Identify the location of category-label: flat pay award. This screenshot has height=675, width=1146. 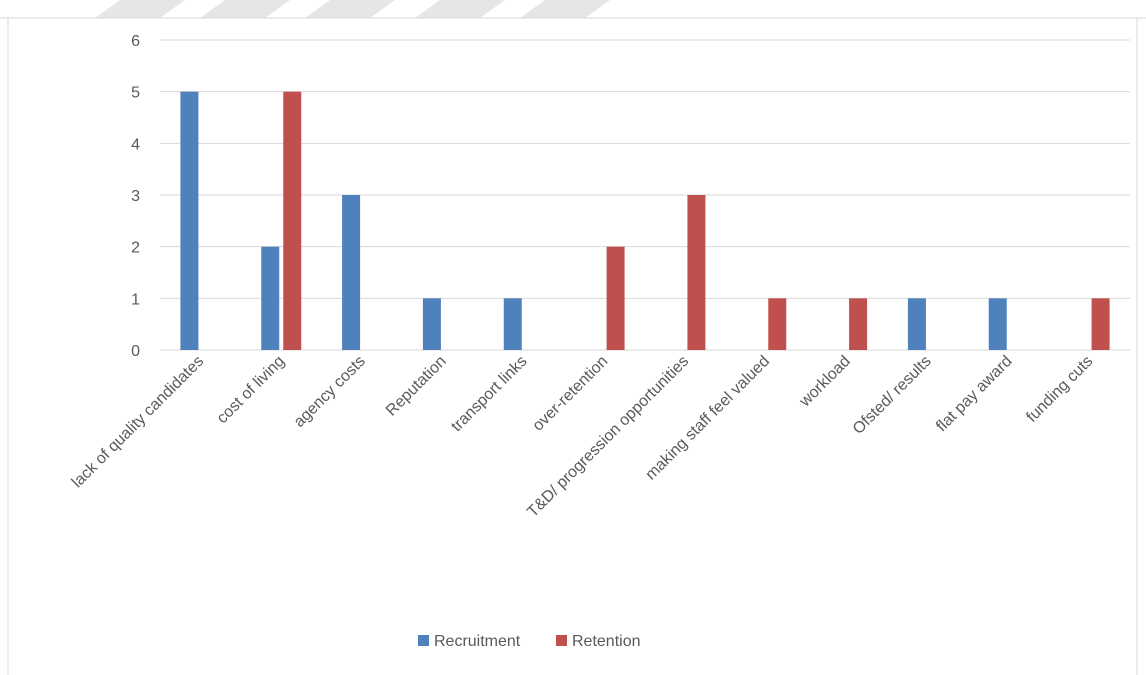
(974, 394).